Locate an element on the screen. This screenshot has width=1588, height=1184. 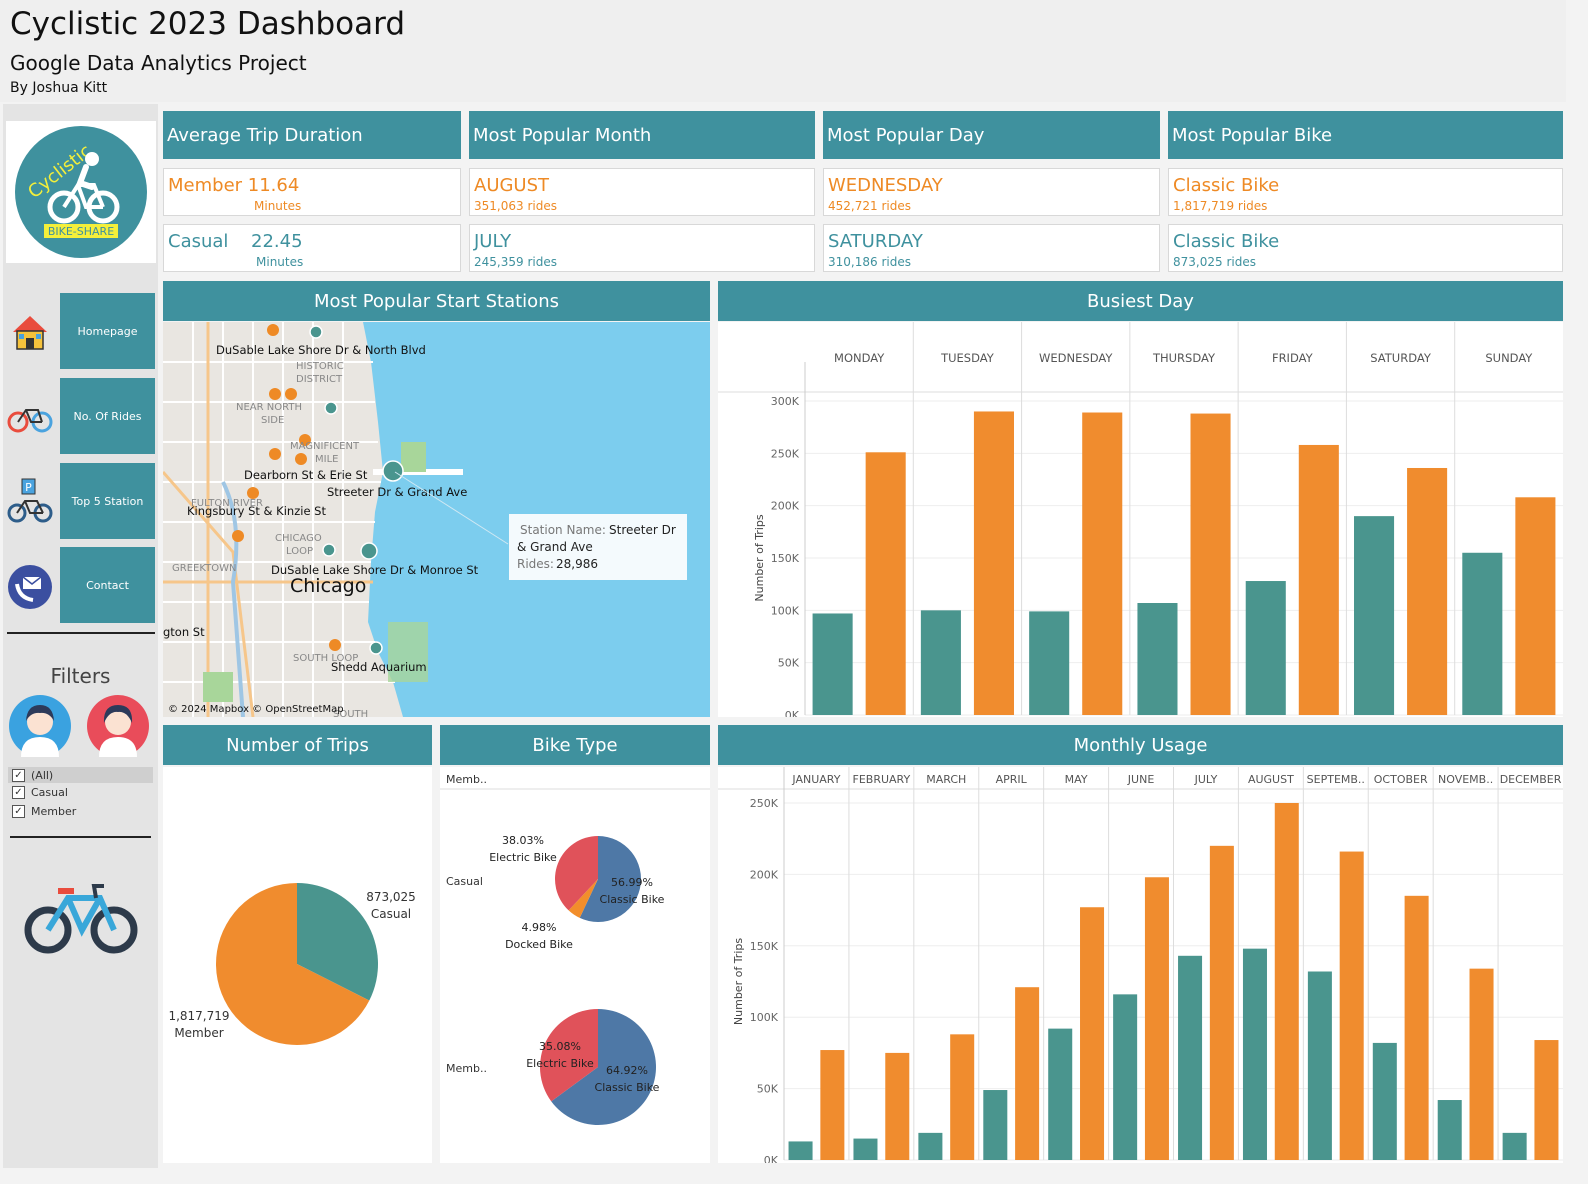
x-category-label: JULY is located at coordinates (1206, 779).